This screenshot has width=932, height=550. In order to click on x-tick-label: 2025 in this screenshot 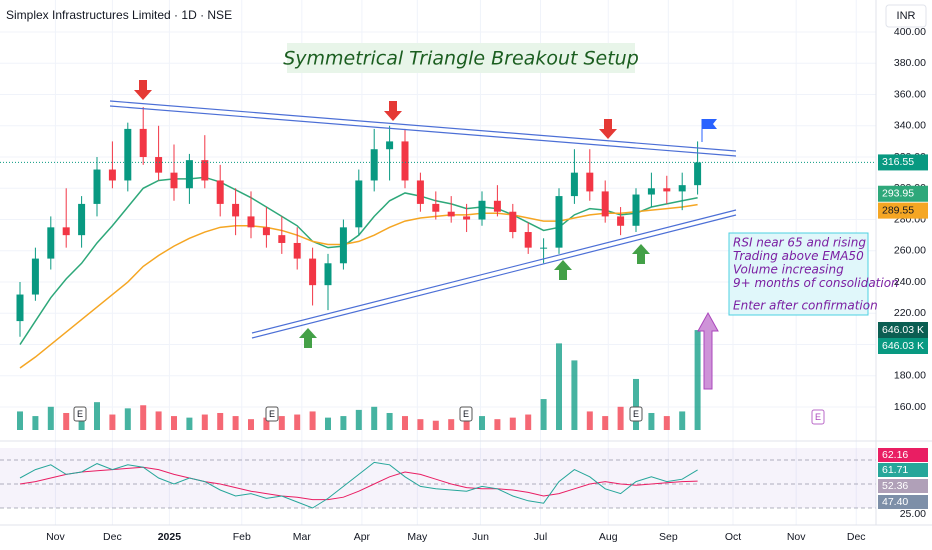, I will do `click(170, 537)`.